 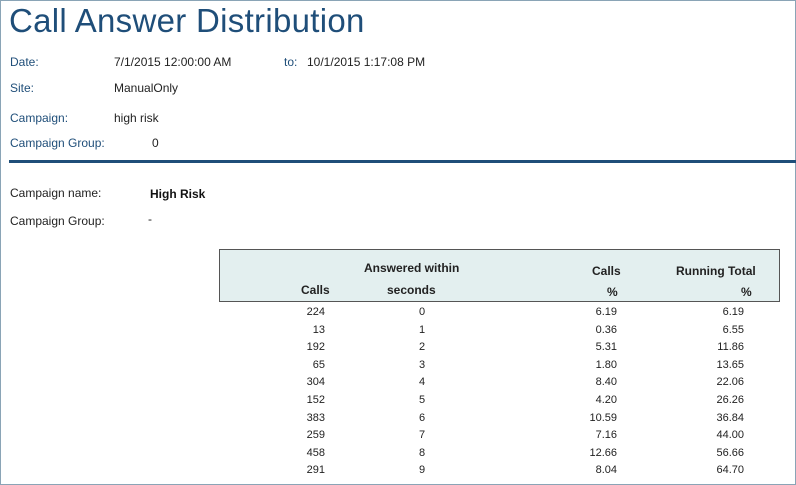 What do you see at coordinates (499, 402) in the screenshot?
I see `table-row: 152 5 4.20 26.26` at bounding box center [499, 402].